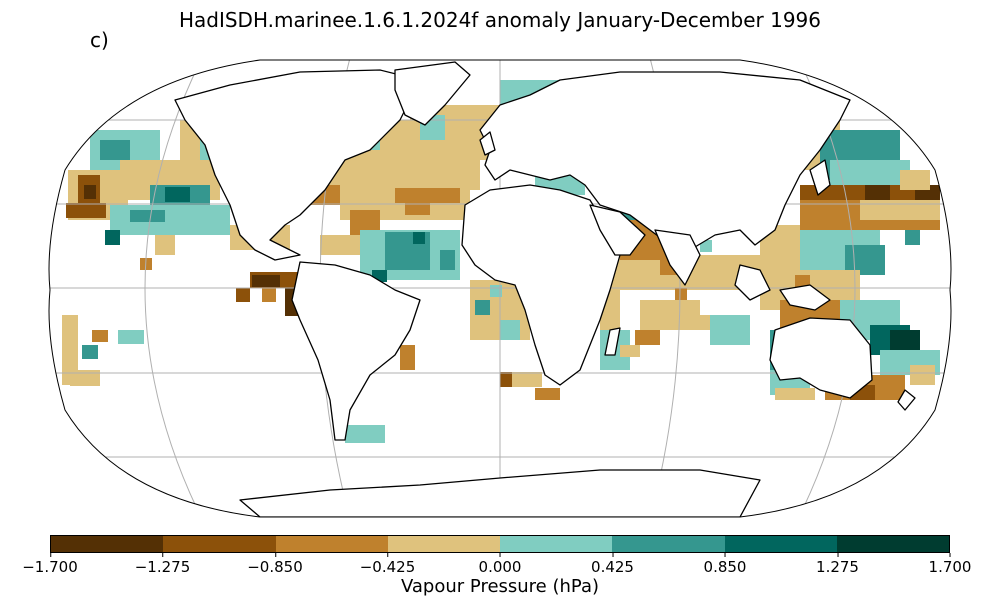  Describe the element at coordinates (837, 564) in the screenshot. I see `colorbar-tick-label: 1.275` at that location.